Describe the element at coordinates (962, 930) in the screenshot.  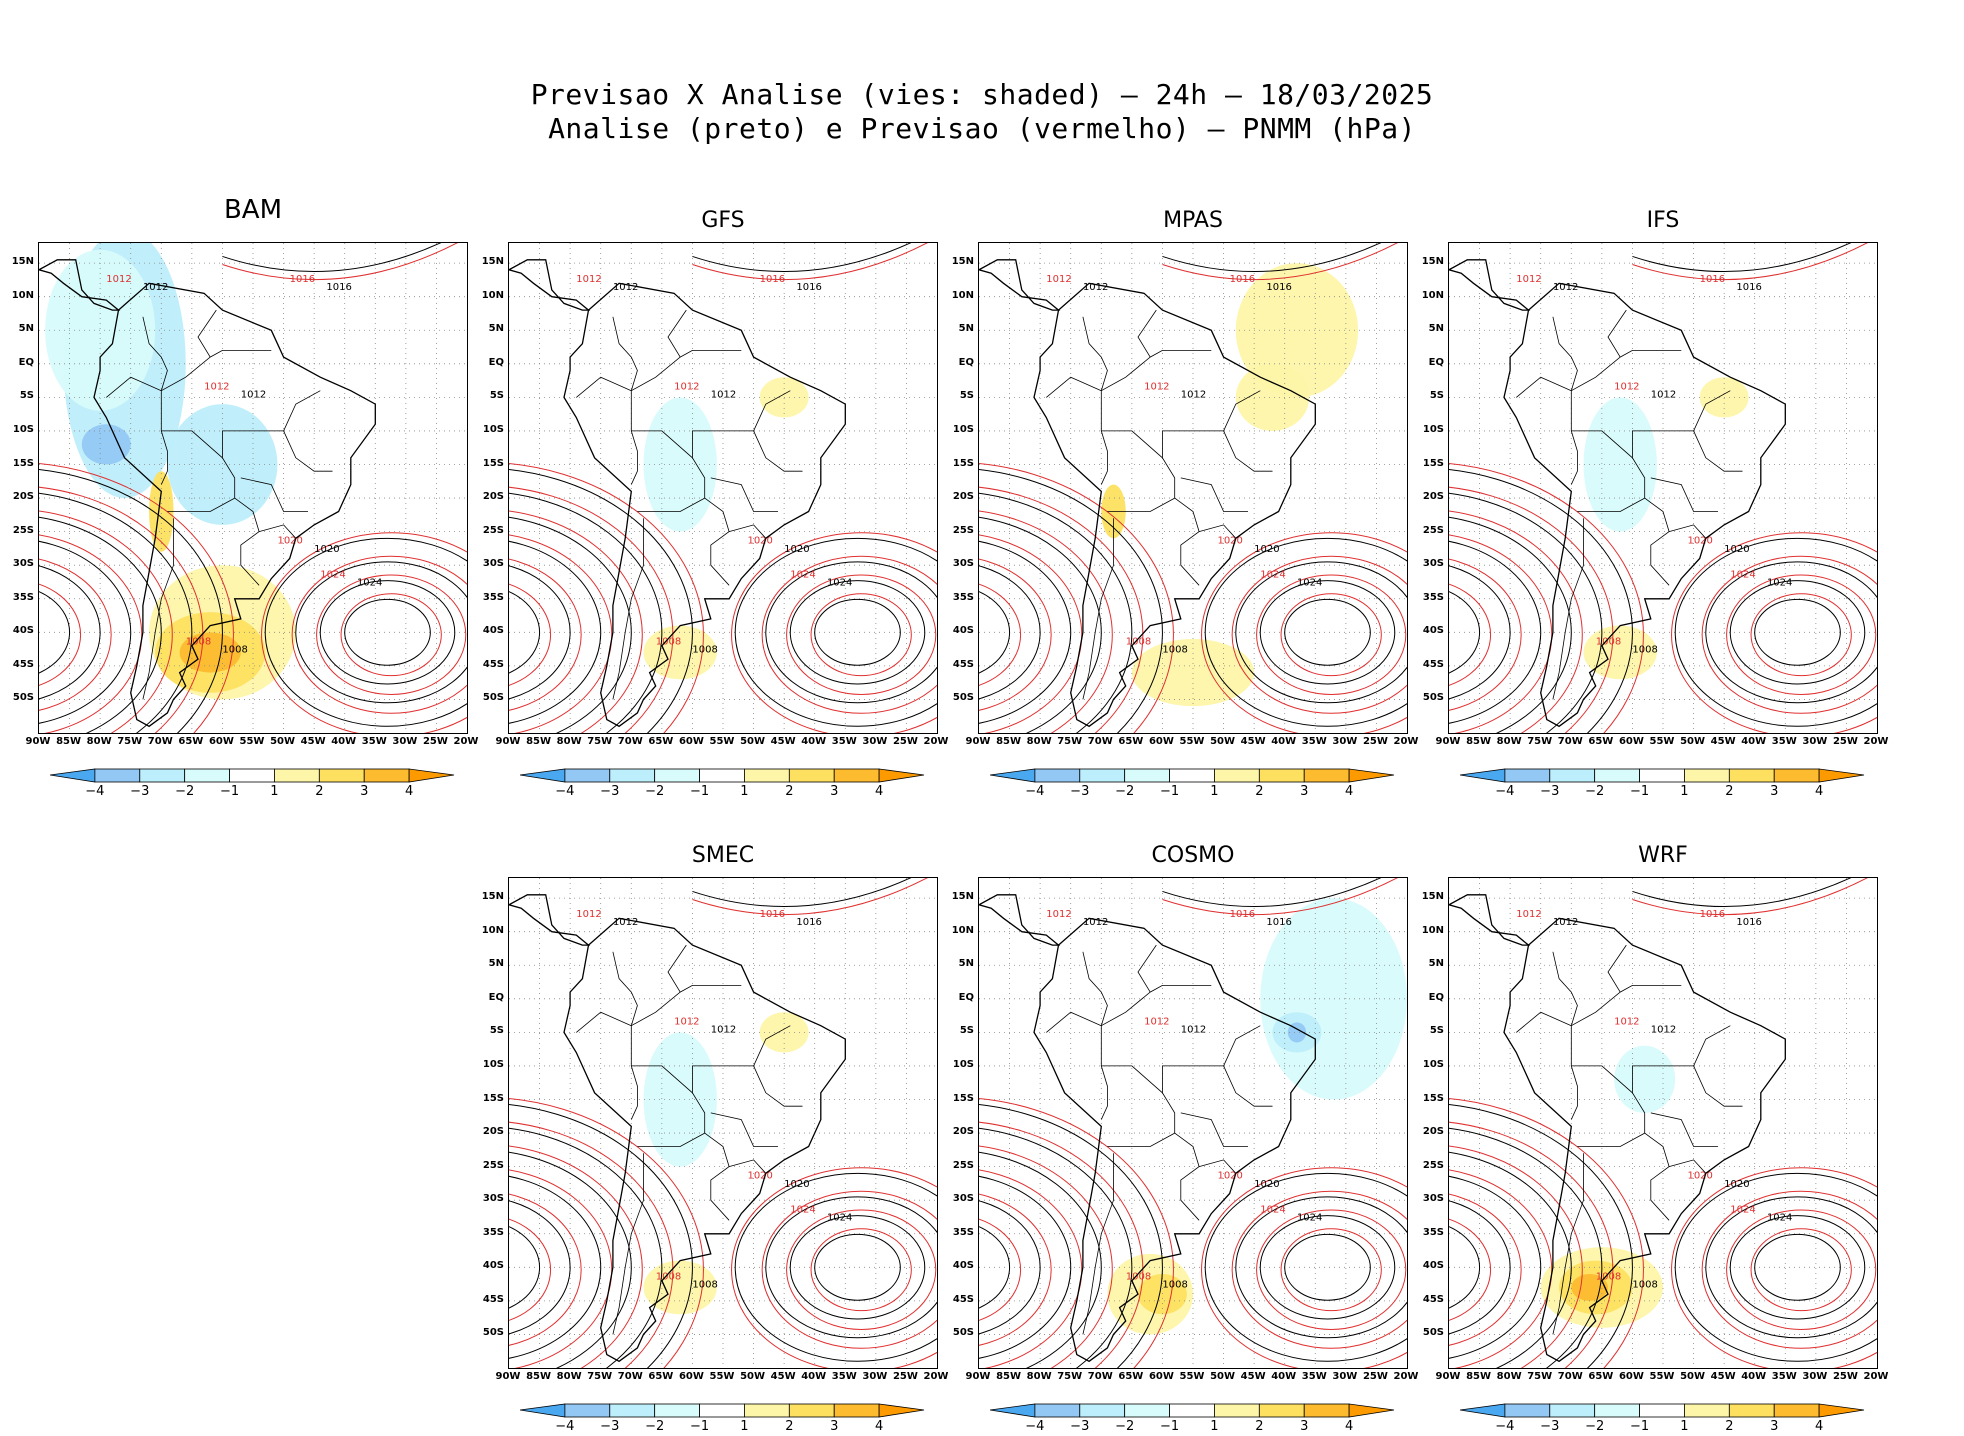
I see `lat-tick-label: 10N` at that location.